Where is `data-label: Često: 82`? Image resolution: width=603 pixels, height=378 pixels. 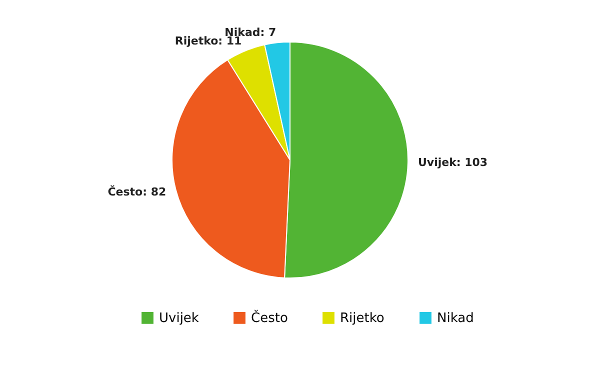 data-label: Često: 82 is located at coordinates (137, 191).